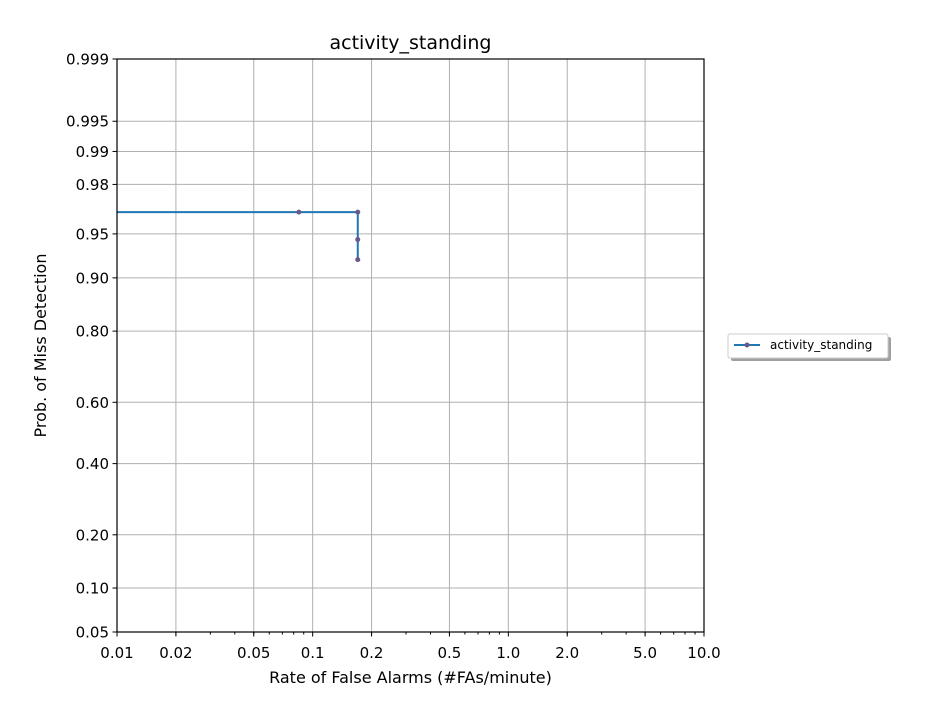  Describe the element at coordinates (87, 122) in the screenshot. I see `y-tick-label: 0.995` at that location.